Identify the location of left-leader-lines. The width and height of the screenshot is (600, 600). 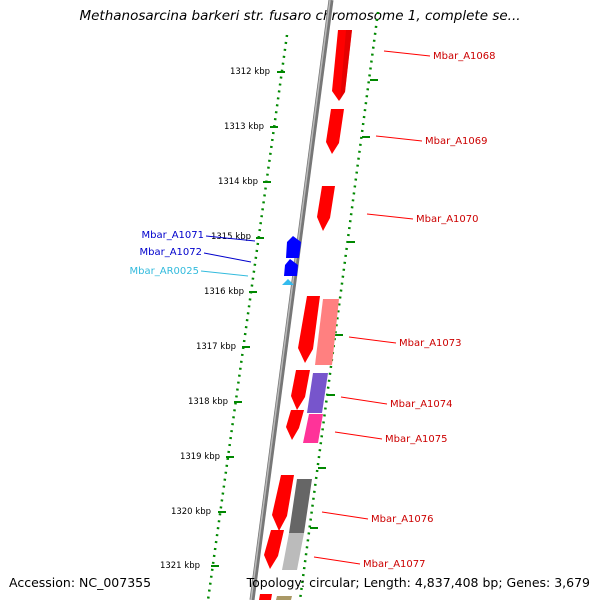
(228, 256).